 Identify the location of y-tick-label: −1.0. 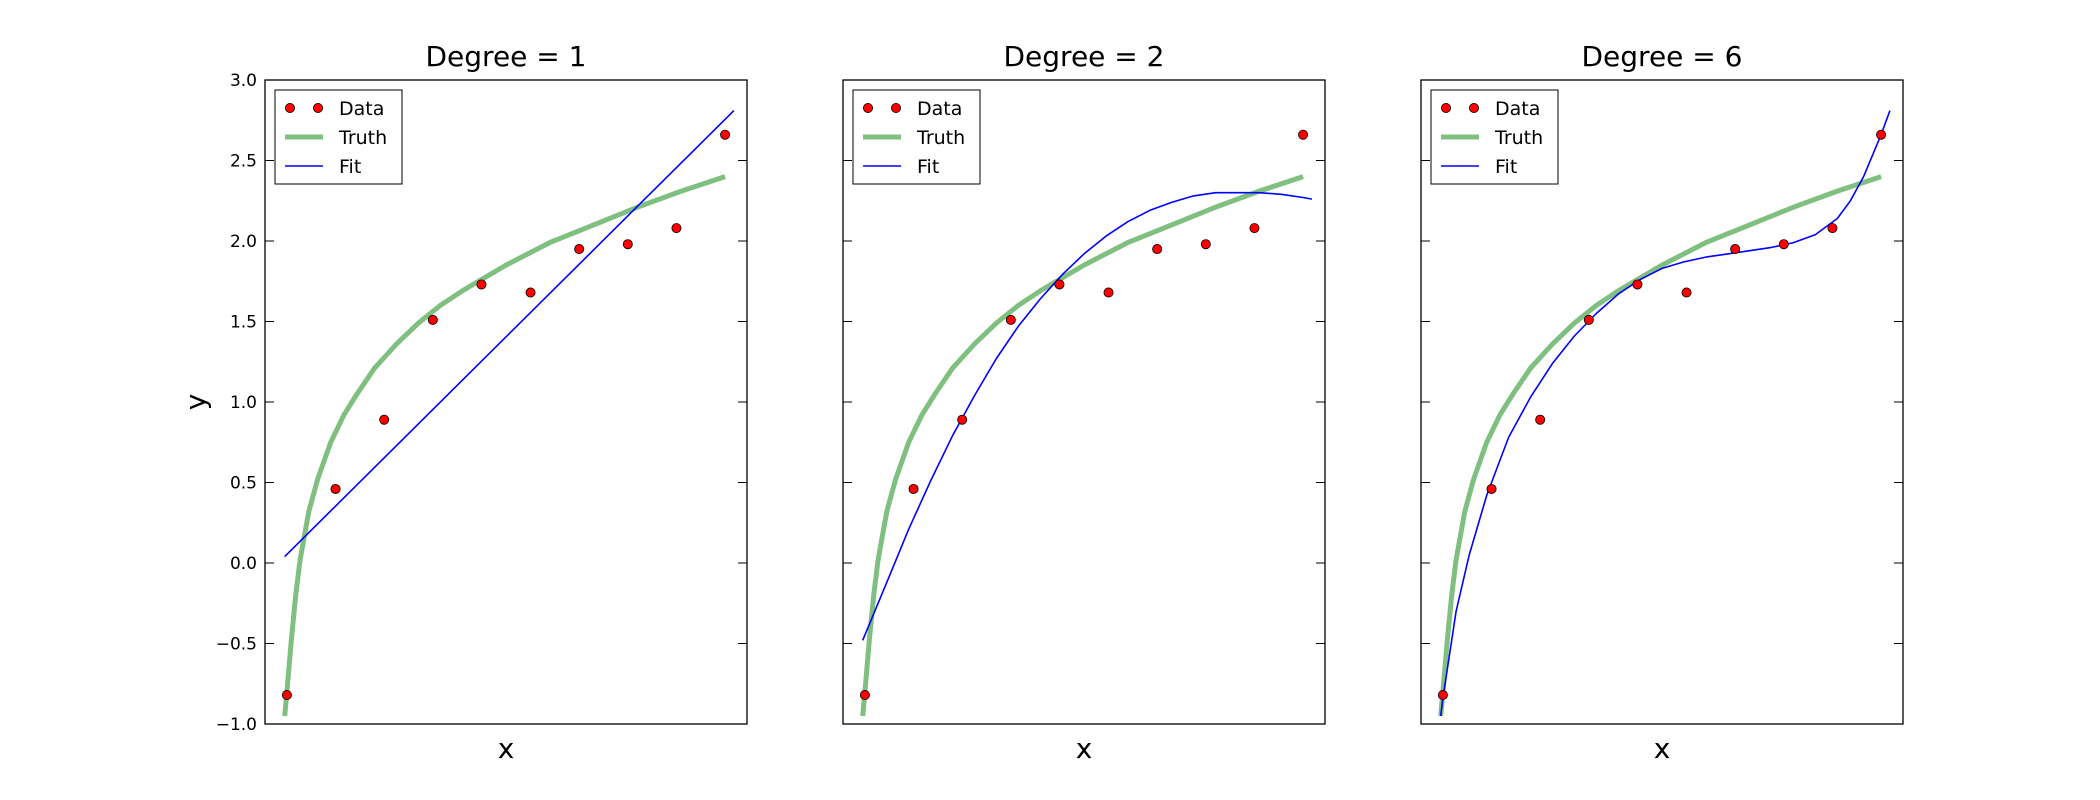
(236, 725).